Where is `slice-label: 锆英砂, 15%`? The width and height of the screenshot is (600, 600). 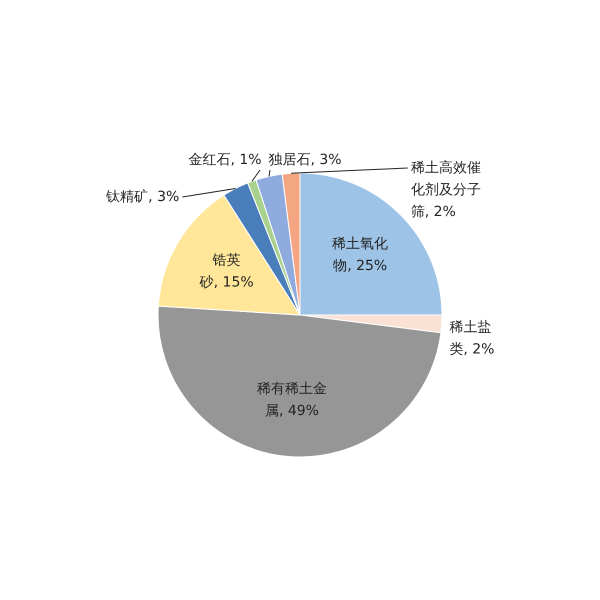
slice-label: 锆英砂, 15% is located at coordinates (226, 271).